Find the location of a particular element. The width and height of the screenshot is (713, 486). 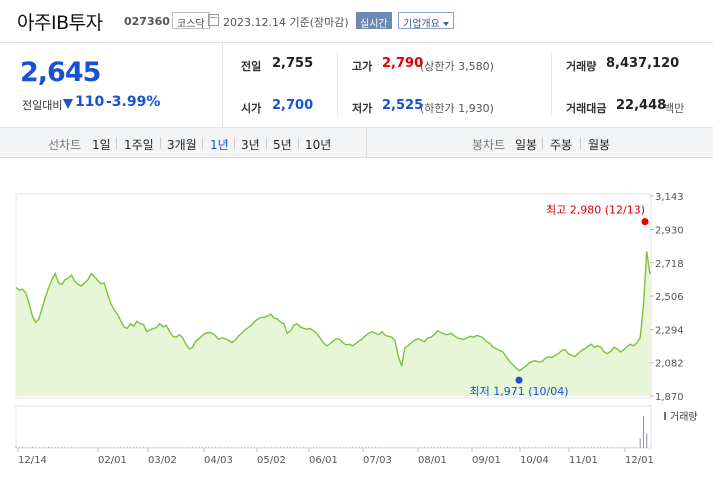

company-info-label: 기업개요 is located at coordinates (421, 24).